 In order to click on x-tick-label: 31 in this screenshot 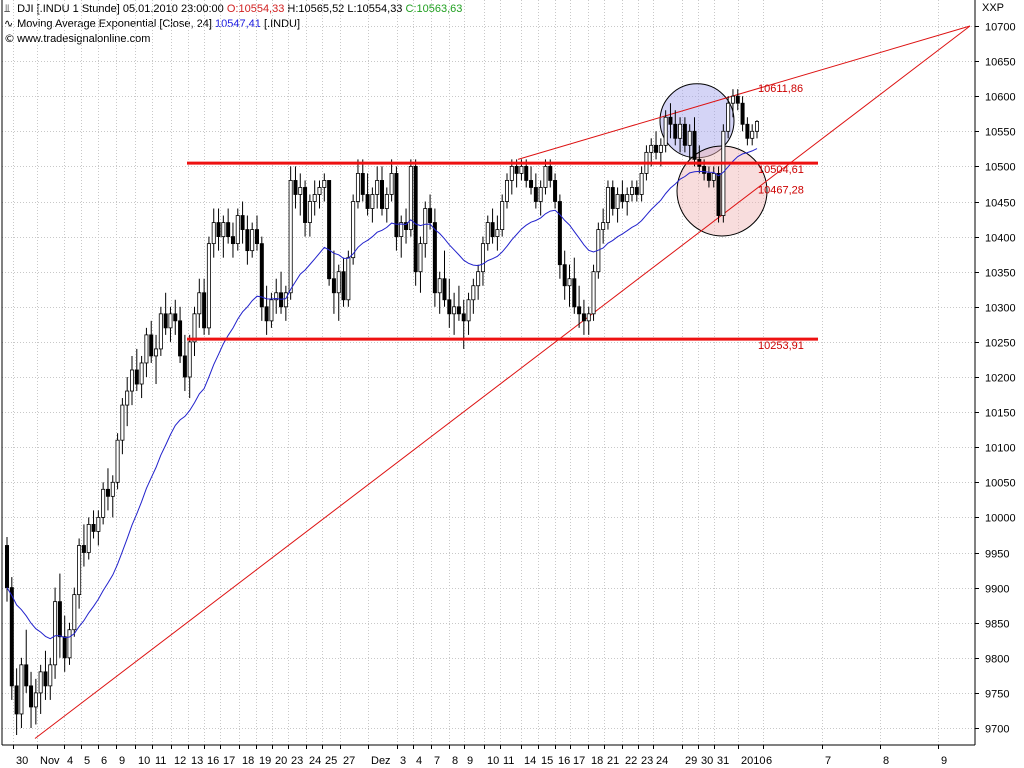, I will do `click(723, 761)`.